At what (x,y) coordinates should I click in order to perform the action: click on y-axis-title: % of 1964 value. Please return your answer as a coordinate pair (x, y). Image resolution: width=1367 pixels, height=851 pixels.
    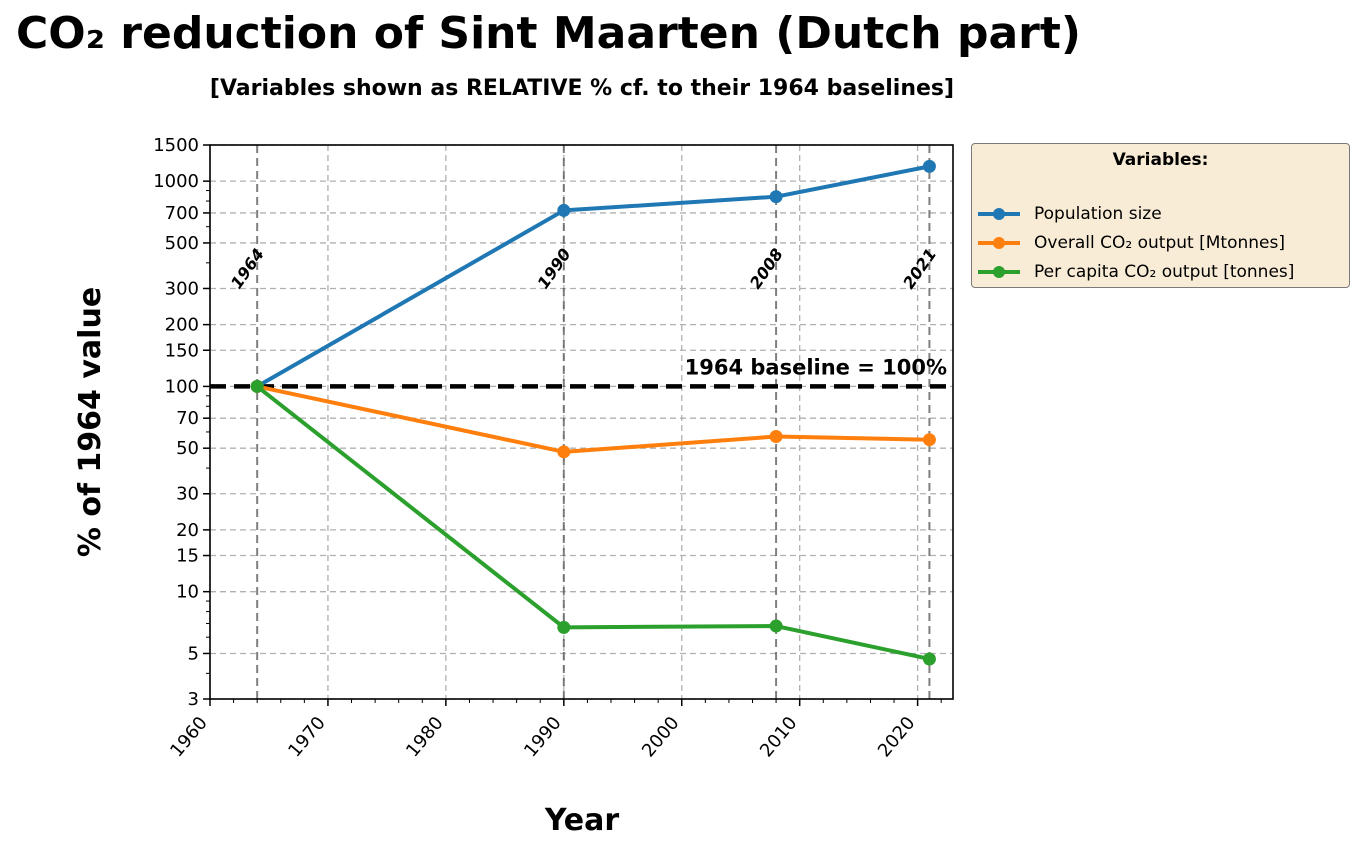
    Looking at the image, I should click on (90, 422).